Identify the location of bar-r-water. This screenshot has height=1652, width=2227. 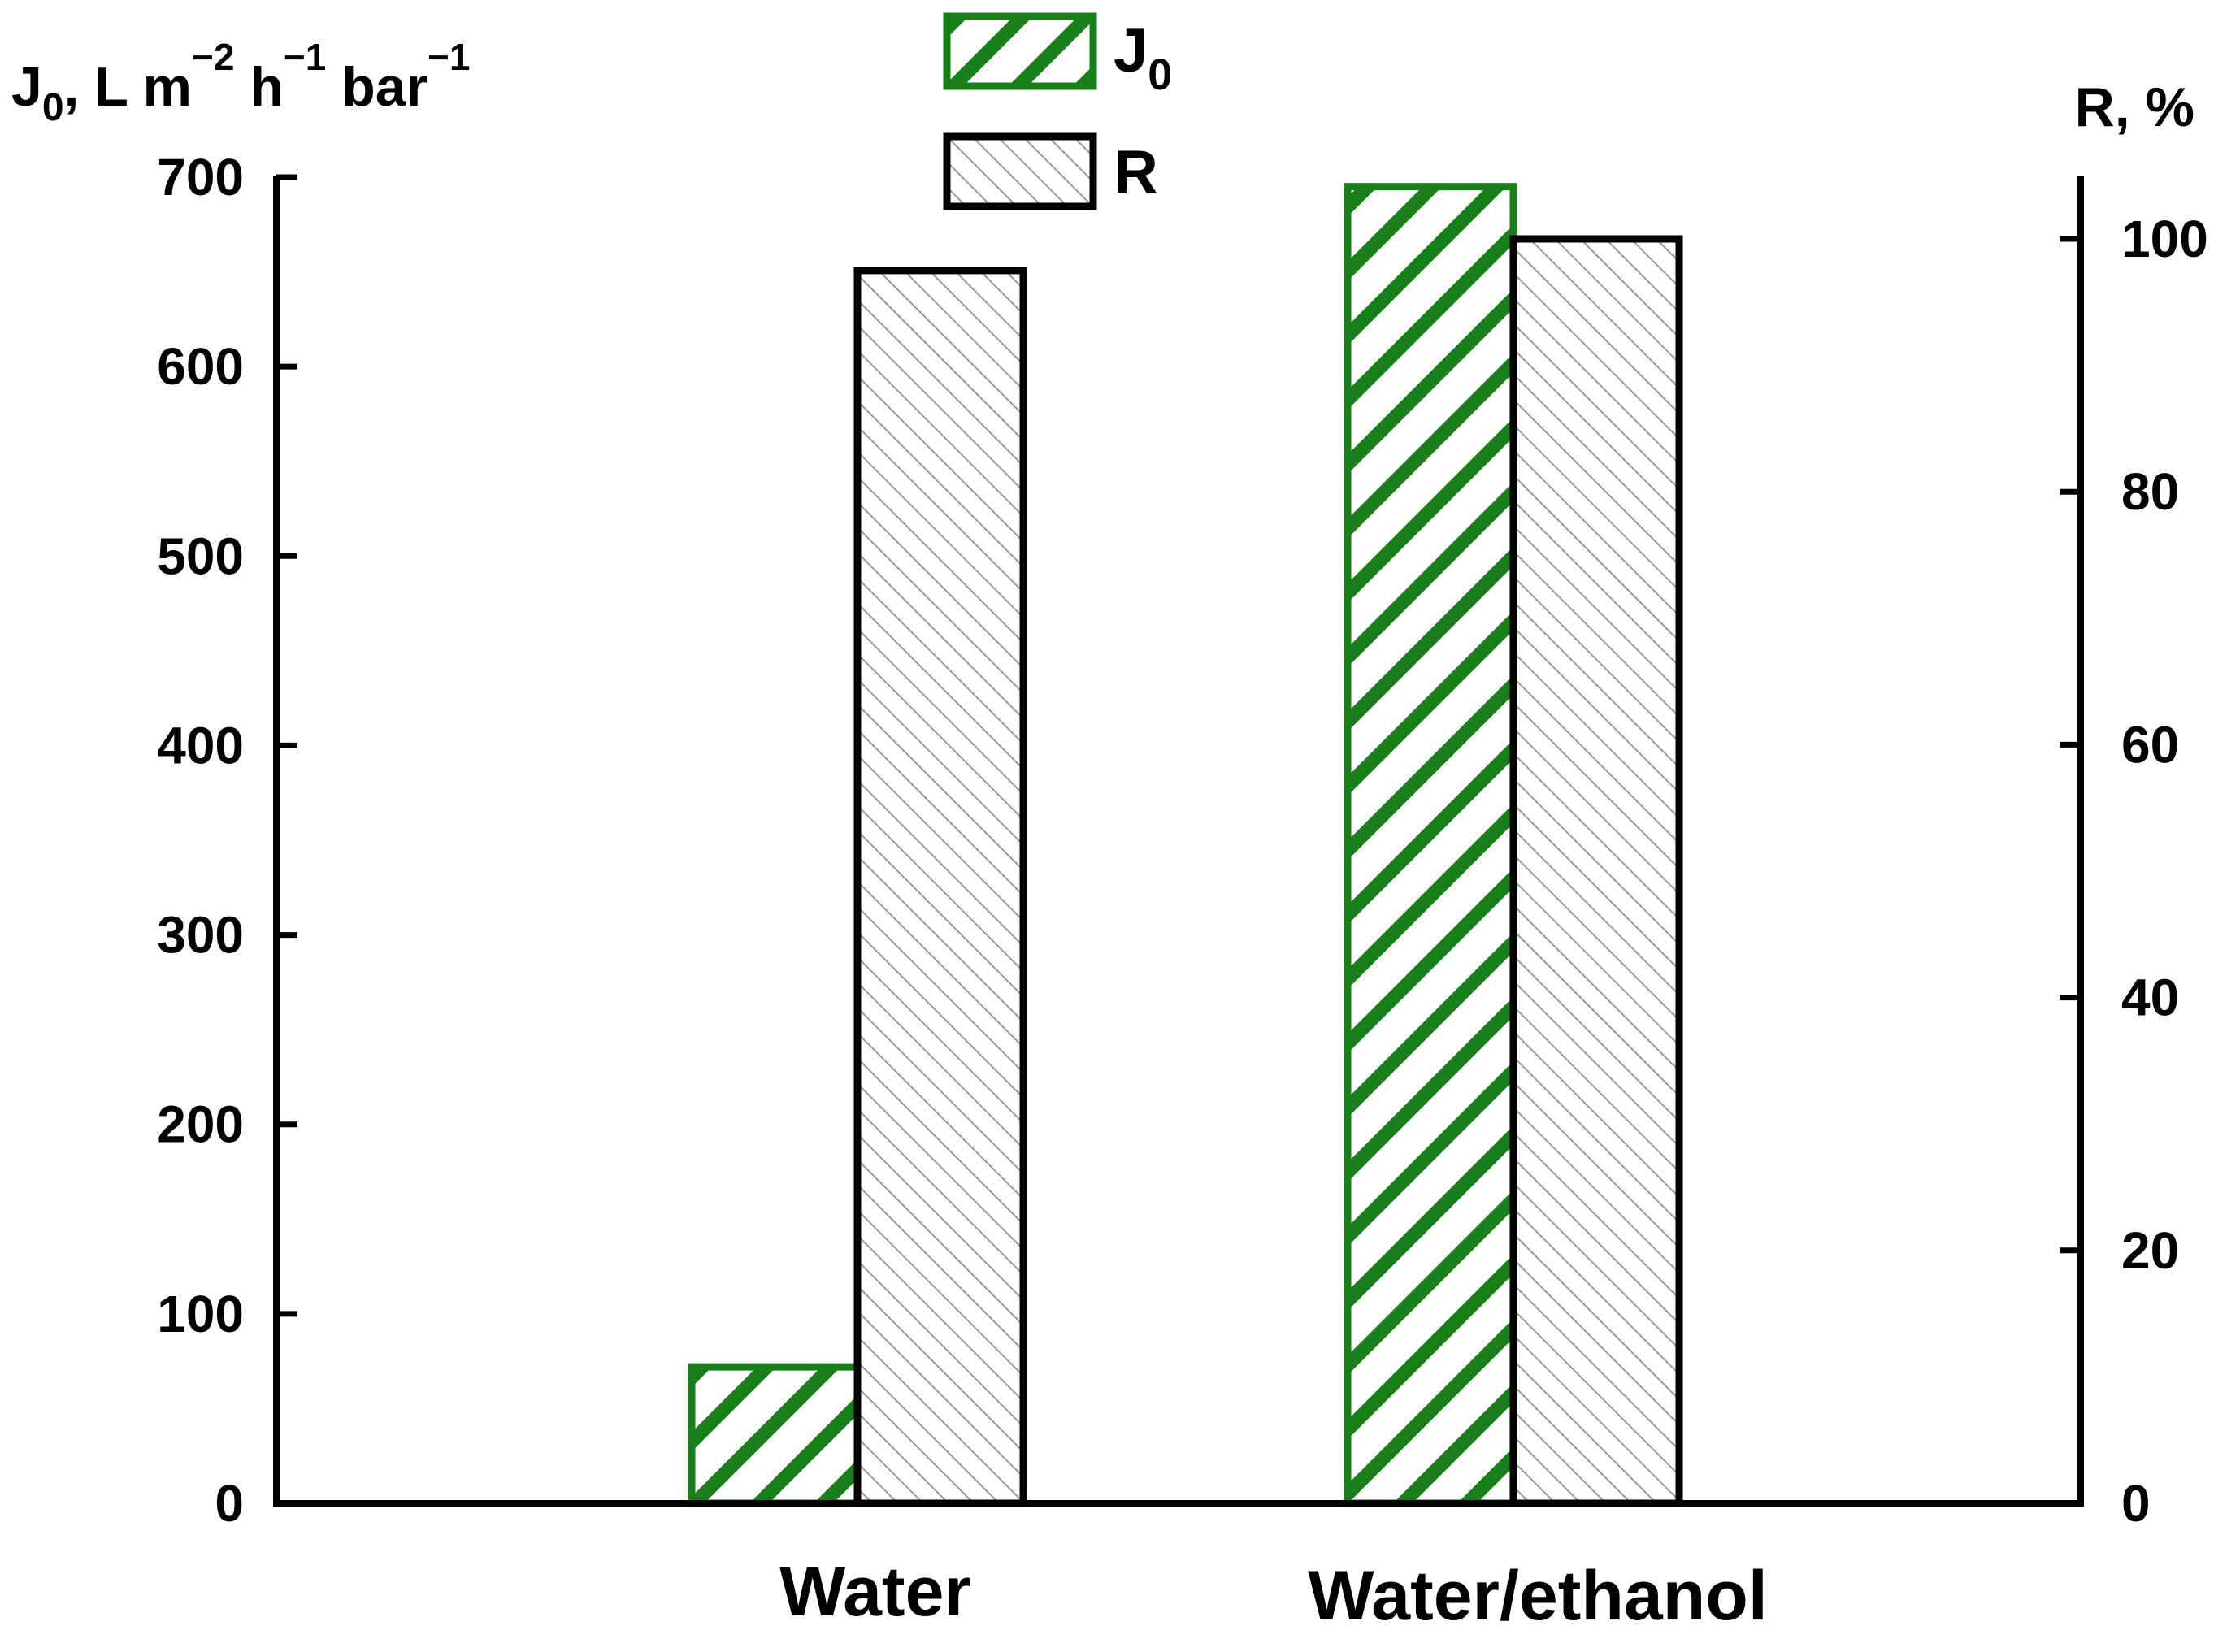
(940, 887).